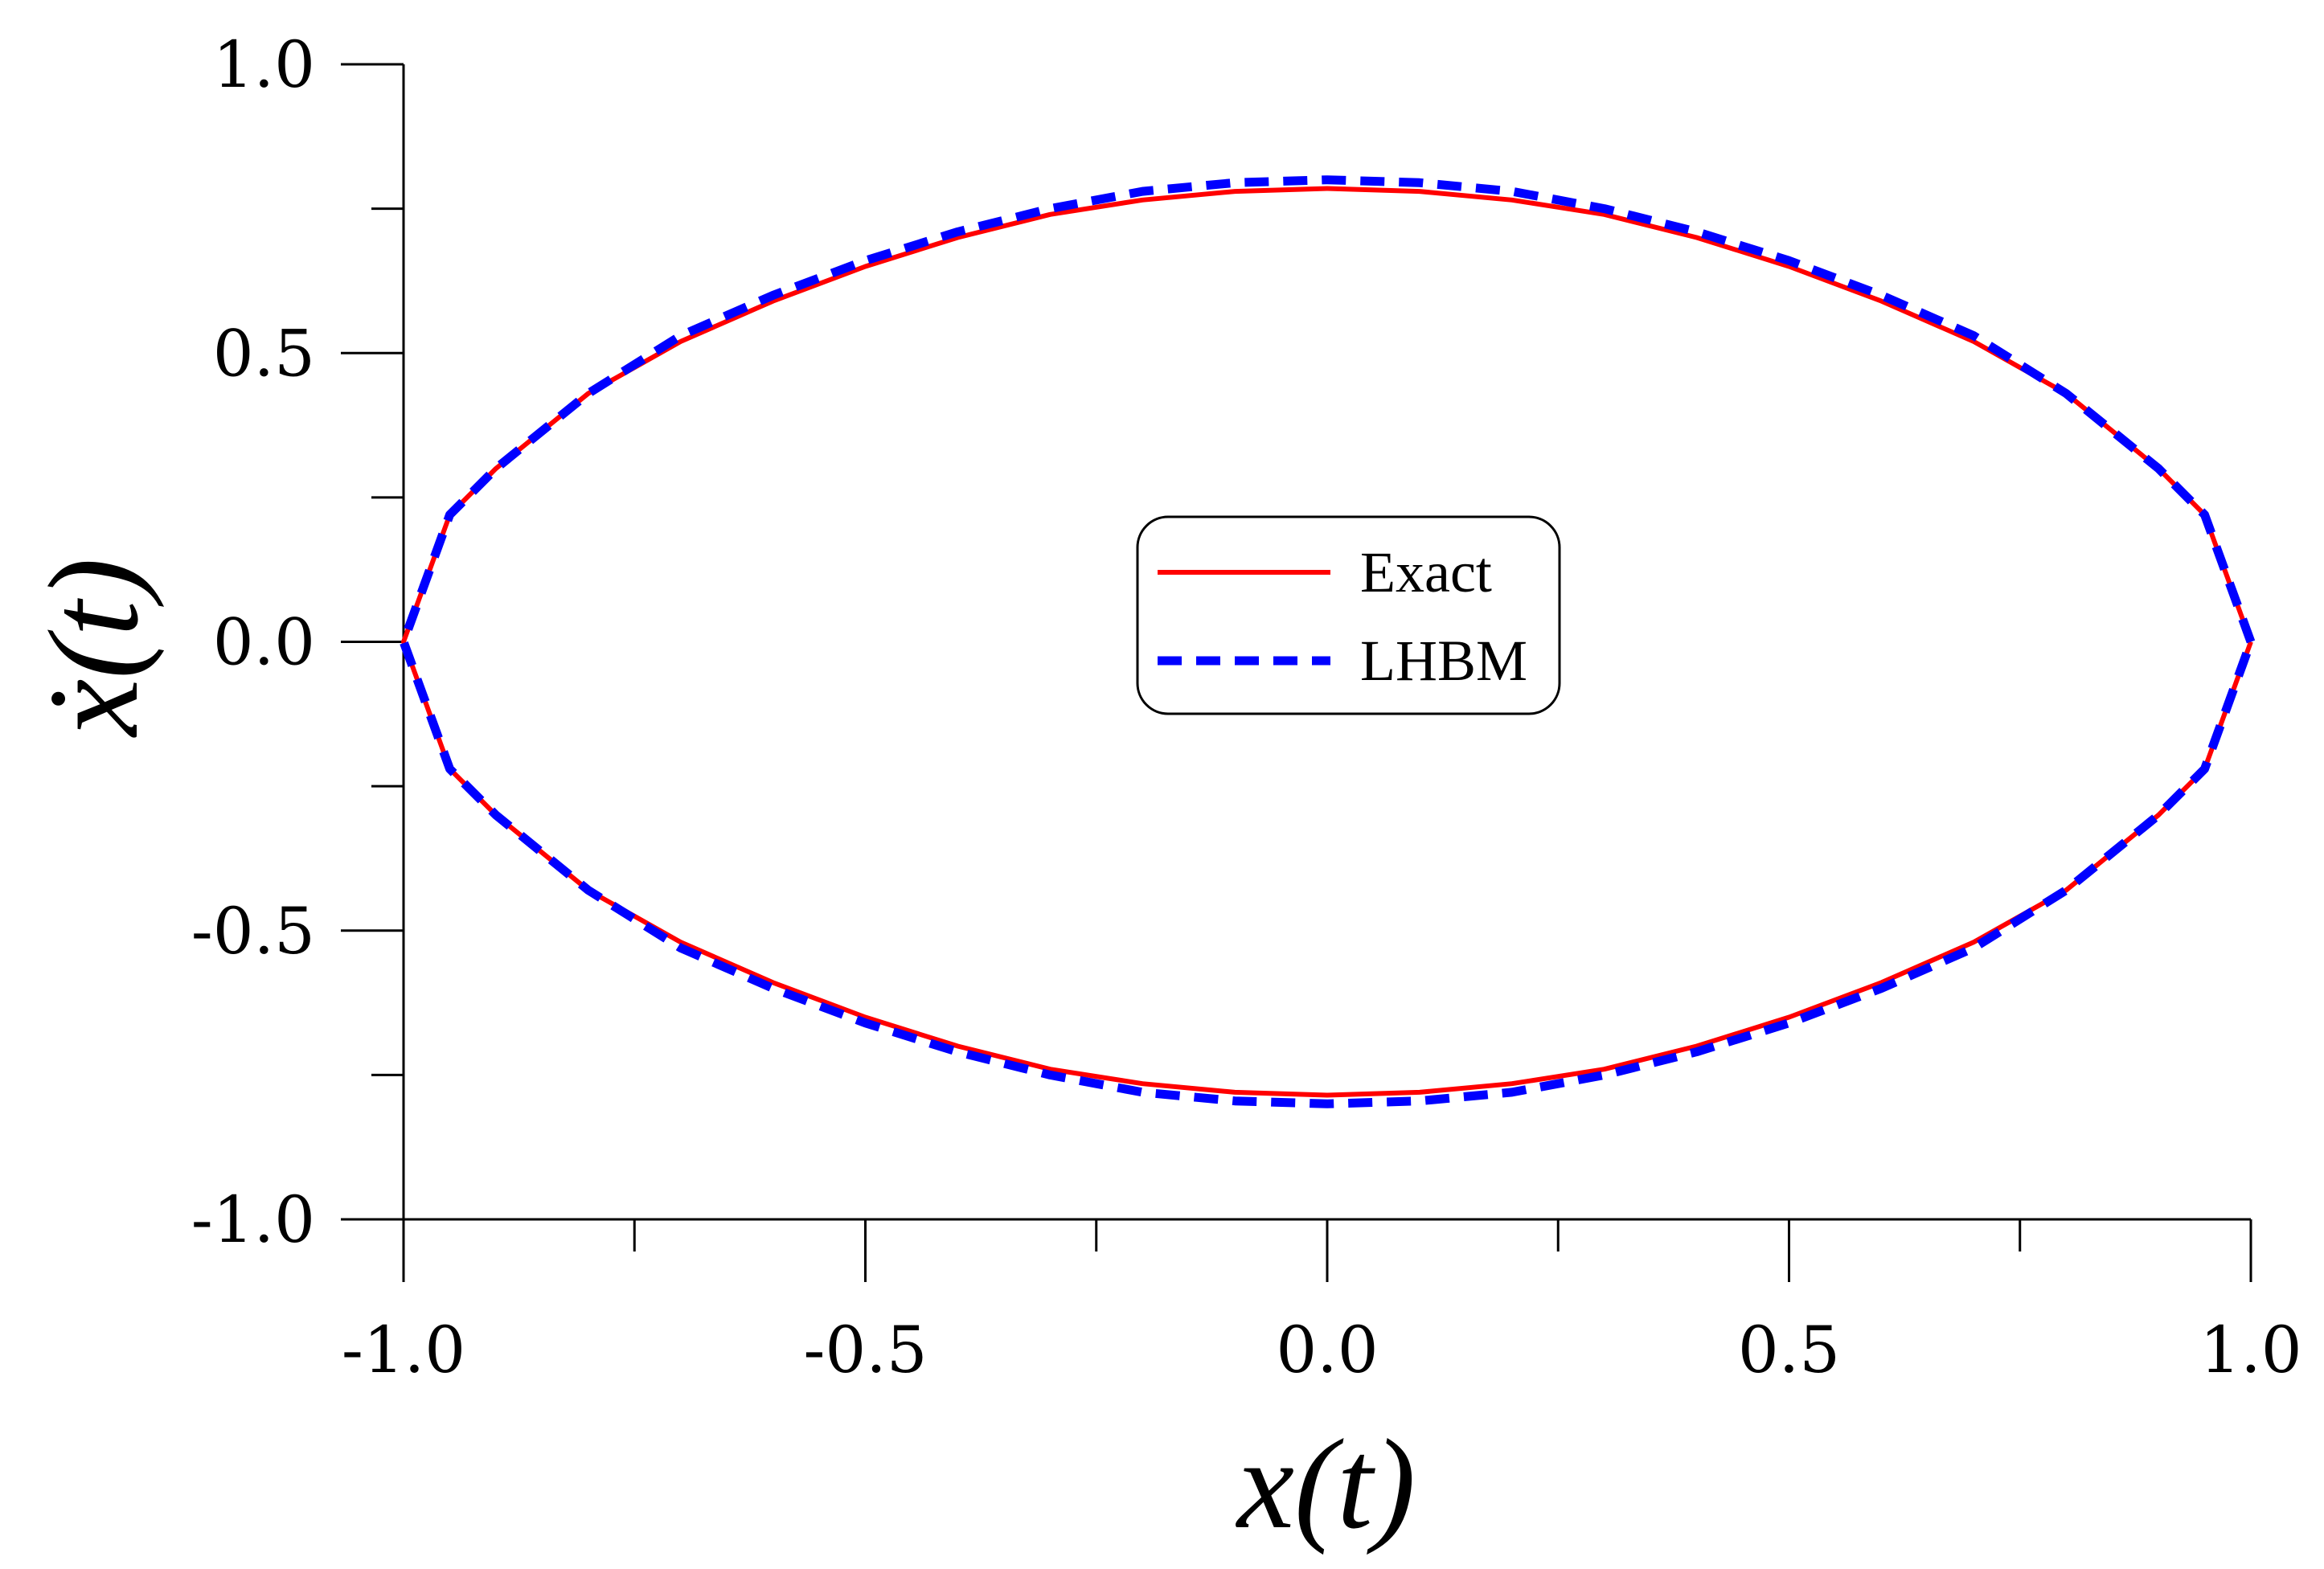 Image resolution: width=2324 pixels, height=1569 pixels. What do you see at coordinates (1348, 615) in the screenshot?
I see `legend: Exact LHBM` at bounding box center [1348, 615].